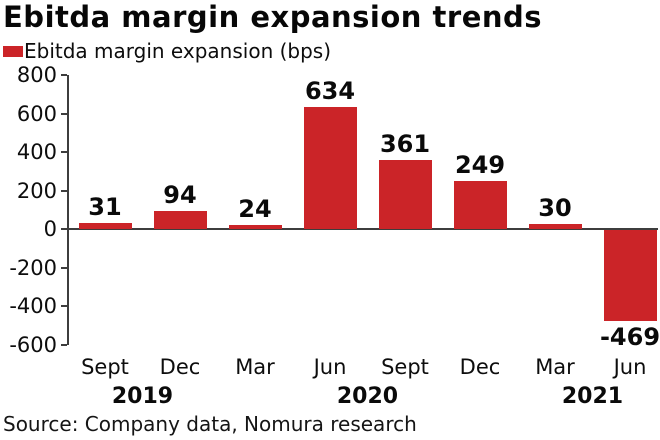 The image size is (660, 440). What do you see at coordinates (36, 75) in the screenshot?
I see `y-tick-label: 800` at bounding box center [36, 75].